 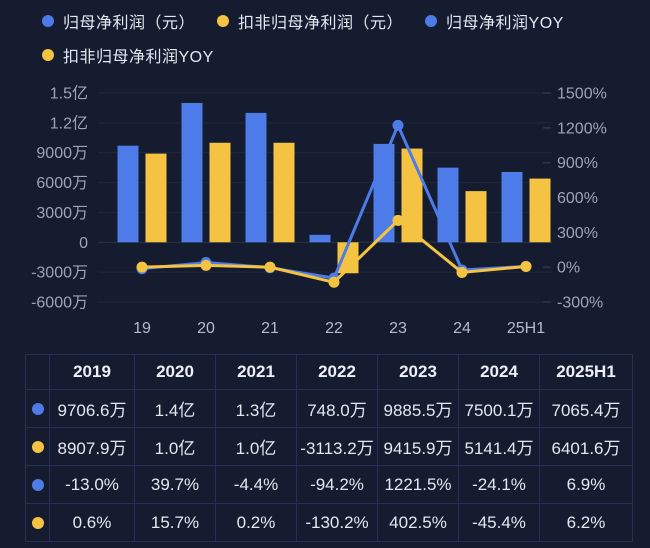 I want to click on table-value-cell: 6.2%, so click(x=586, y=522).